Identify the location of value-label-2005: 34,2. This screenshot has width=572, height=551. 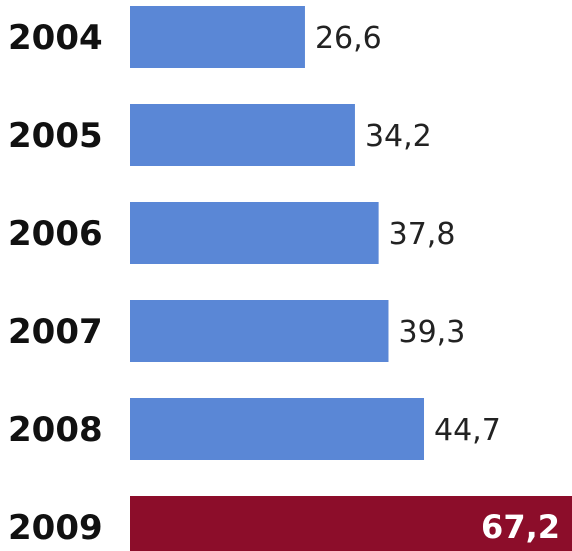
(398, 136).